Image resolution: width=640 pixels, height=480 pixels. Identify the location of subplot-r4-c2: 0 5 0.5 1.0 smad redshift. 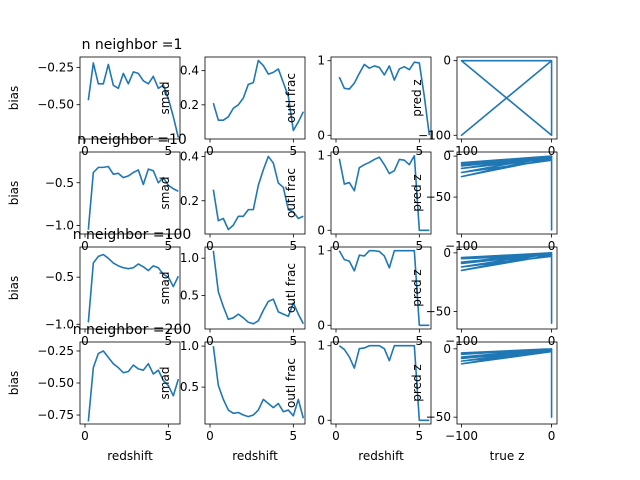
(232, 401).